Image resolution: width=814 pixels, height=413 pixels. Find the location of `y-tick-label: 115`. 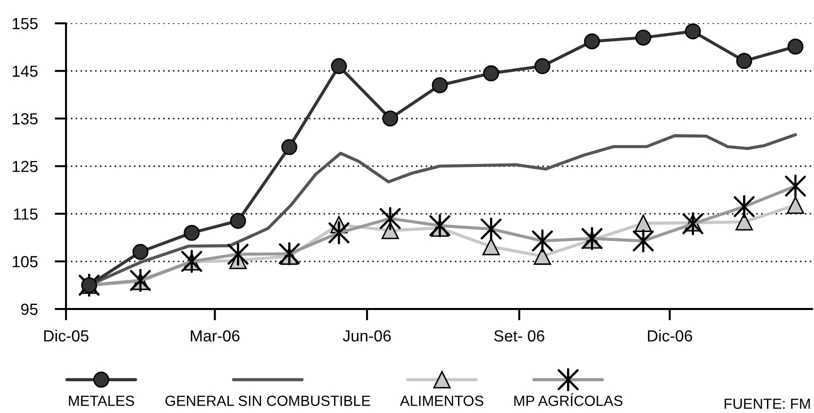

y-tick-label: 115 is located at coordinates (26, 214).